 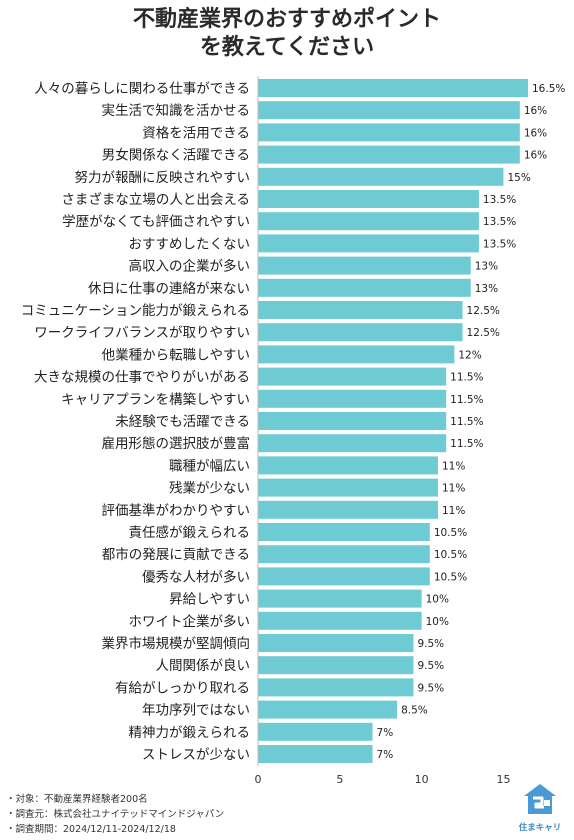 What do you see at coordinates (176, 643) in the screenshot?
I see `category-label: 業界市場規模が堅調傾向` at bounding box center [176, 643].